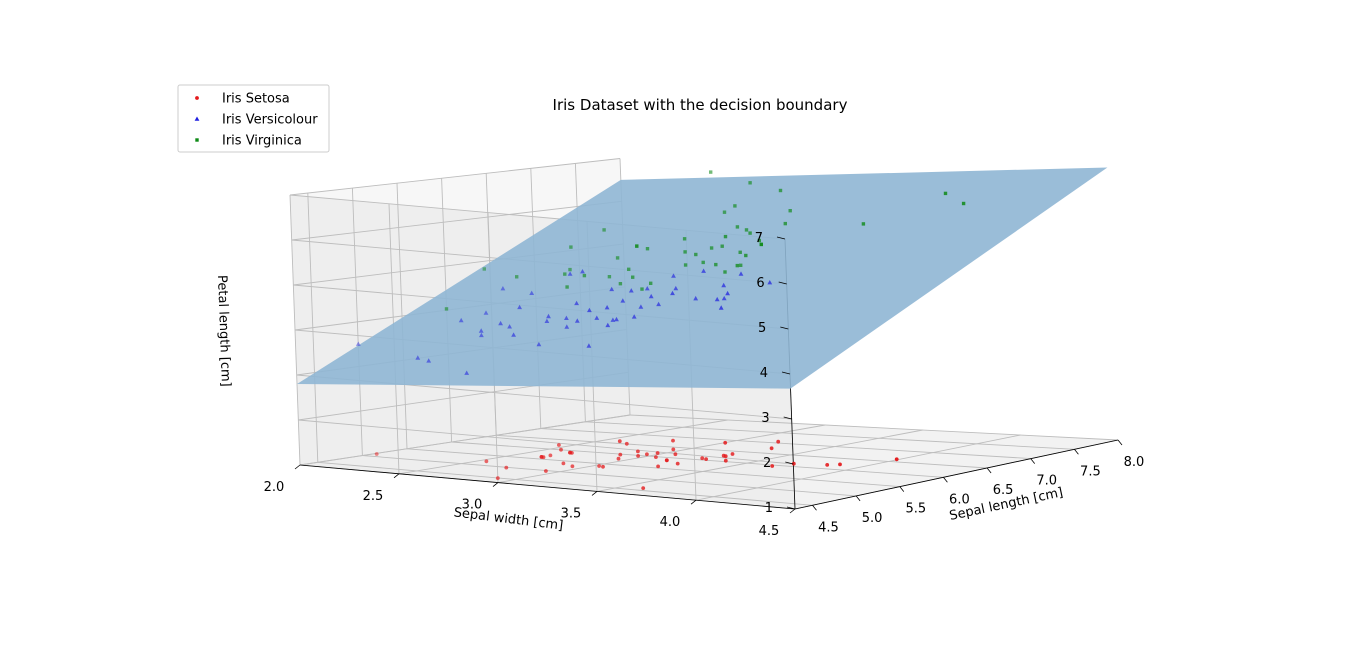 Image resolution: width=1366 pixels, height=651 pixels. Describe the element at coordinates (762, 328) in the screenshot. I see `z-tick-label: 5` at that location.